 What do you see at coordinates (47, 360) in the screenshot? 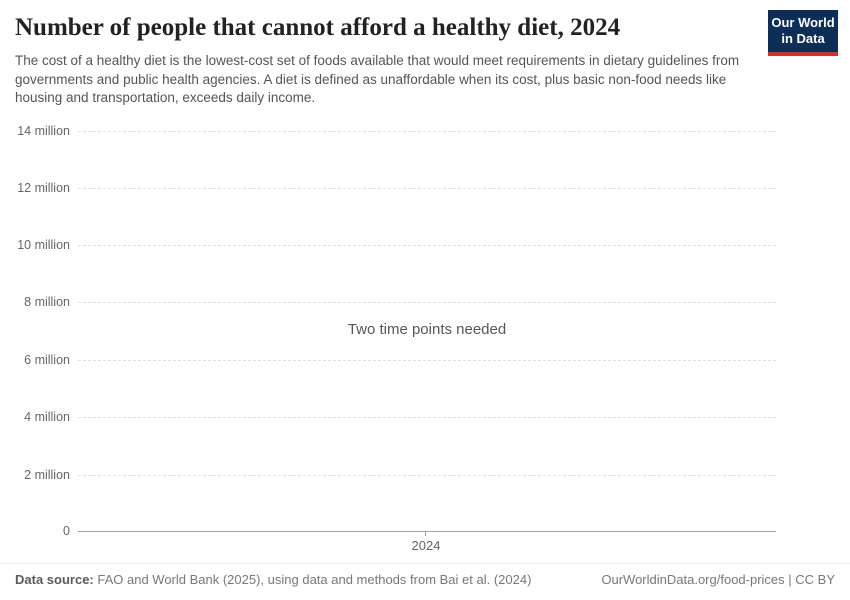
I see `y-axis-tick-label: 6 million` at bounding box center [47, 360].